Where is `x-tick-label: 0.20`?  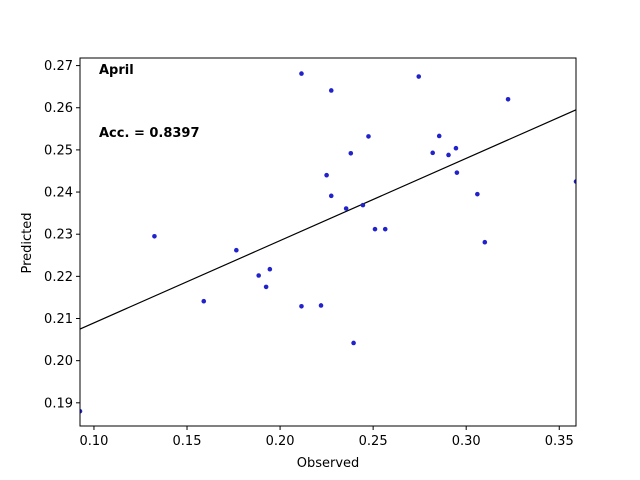 x-tick-label: 0.20 is located at coordinates (280, 441).